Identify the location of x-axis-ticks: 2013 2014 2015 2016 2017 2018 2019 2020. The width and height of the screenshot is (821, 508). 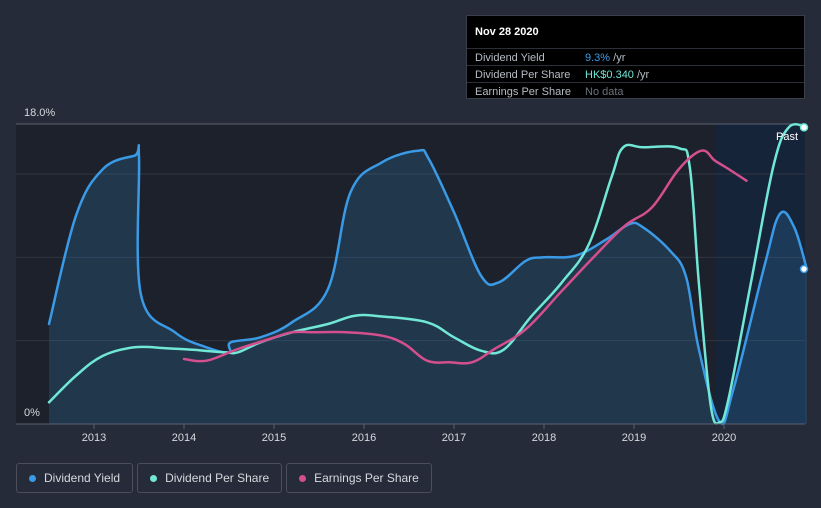
(410, 433).